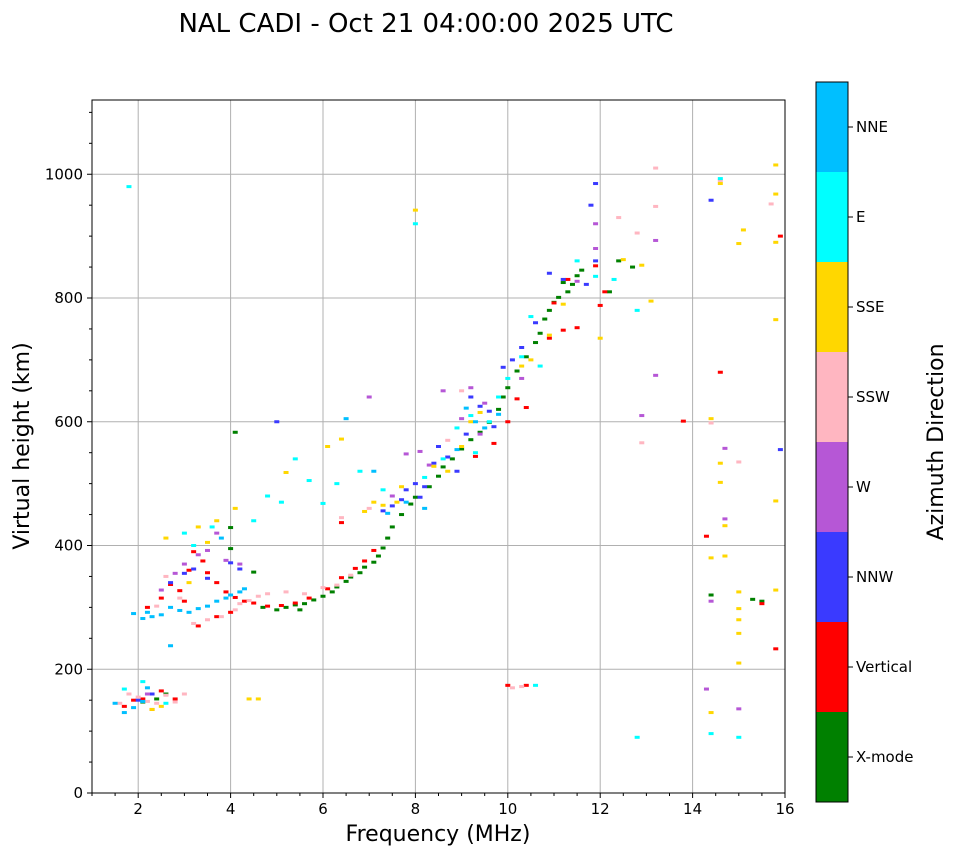  I want to click on colorbar-label: E, so click(860, 217).